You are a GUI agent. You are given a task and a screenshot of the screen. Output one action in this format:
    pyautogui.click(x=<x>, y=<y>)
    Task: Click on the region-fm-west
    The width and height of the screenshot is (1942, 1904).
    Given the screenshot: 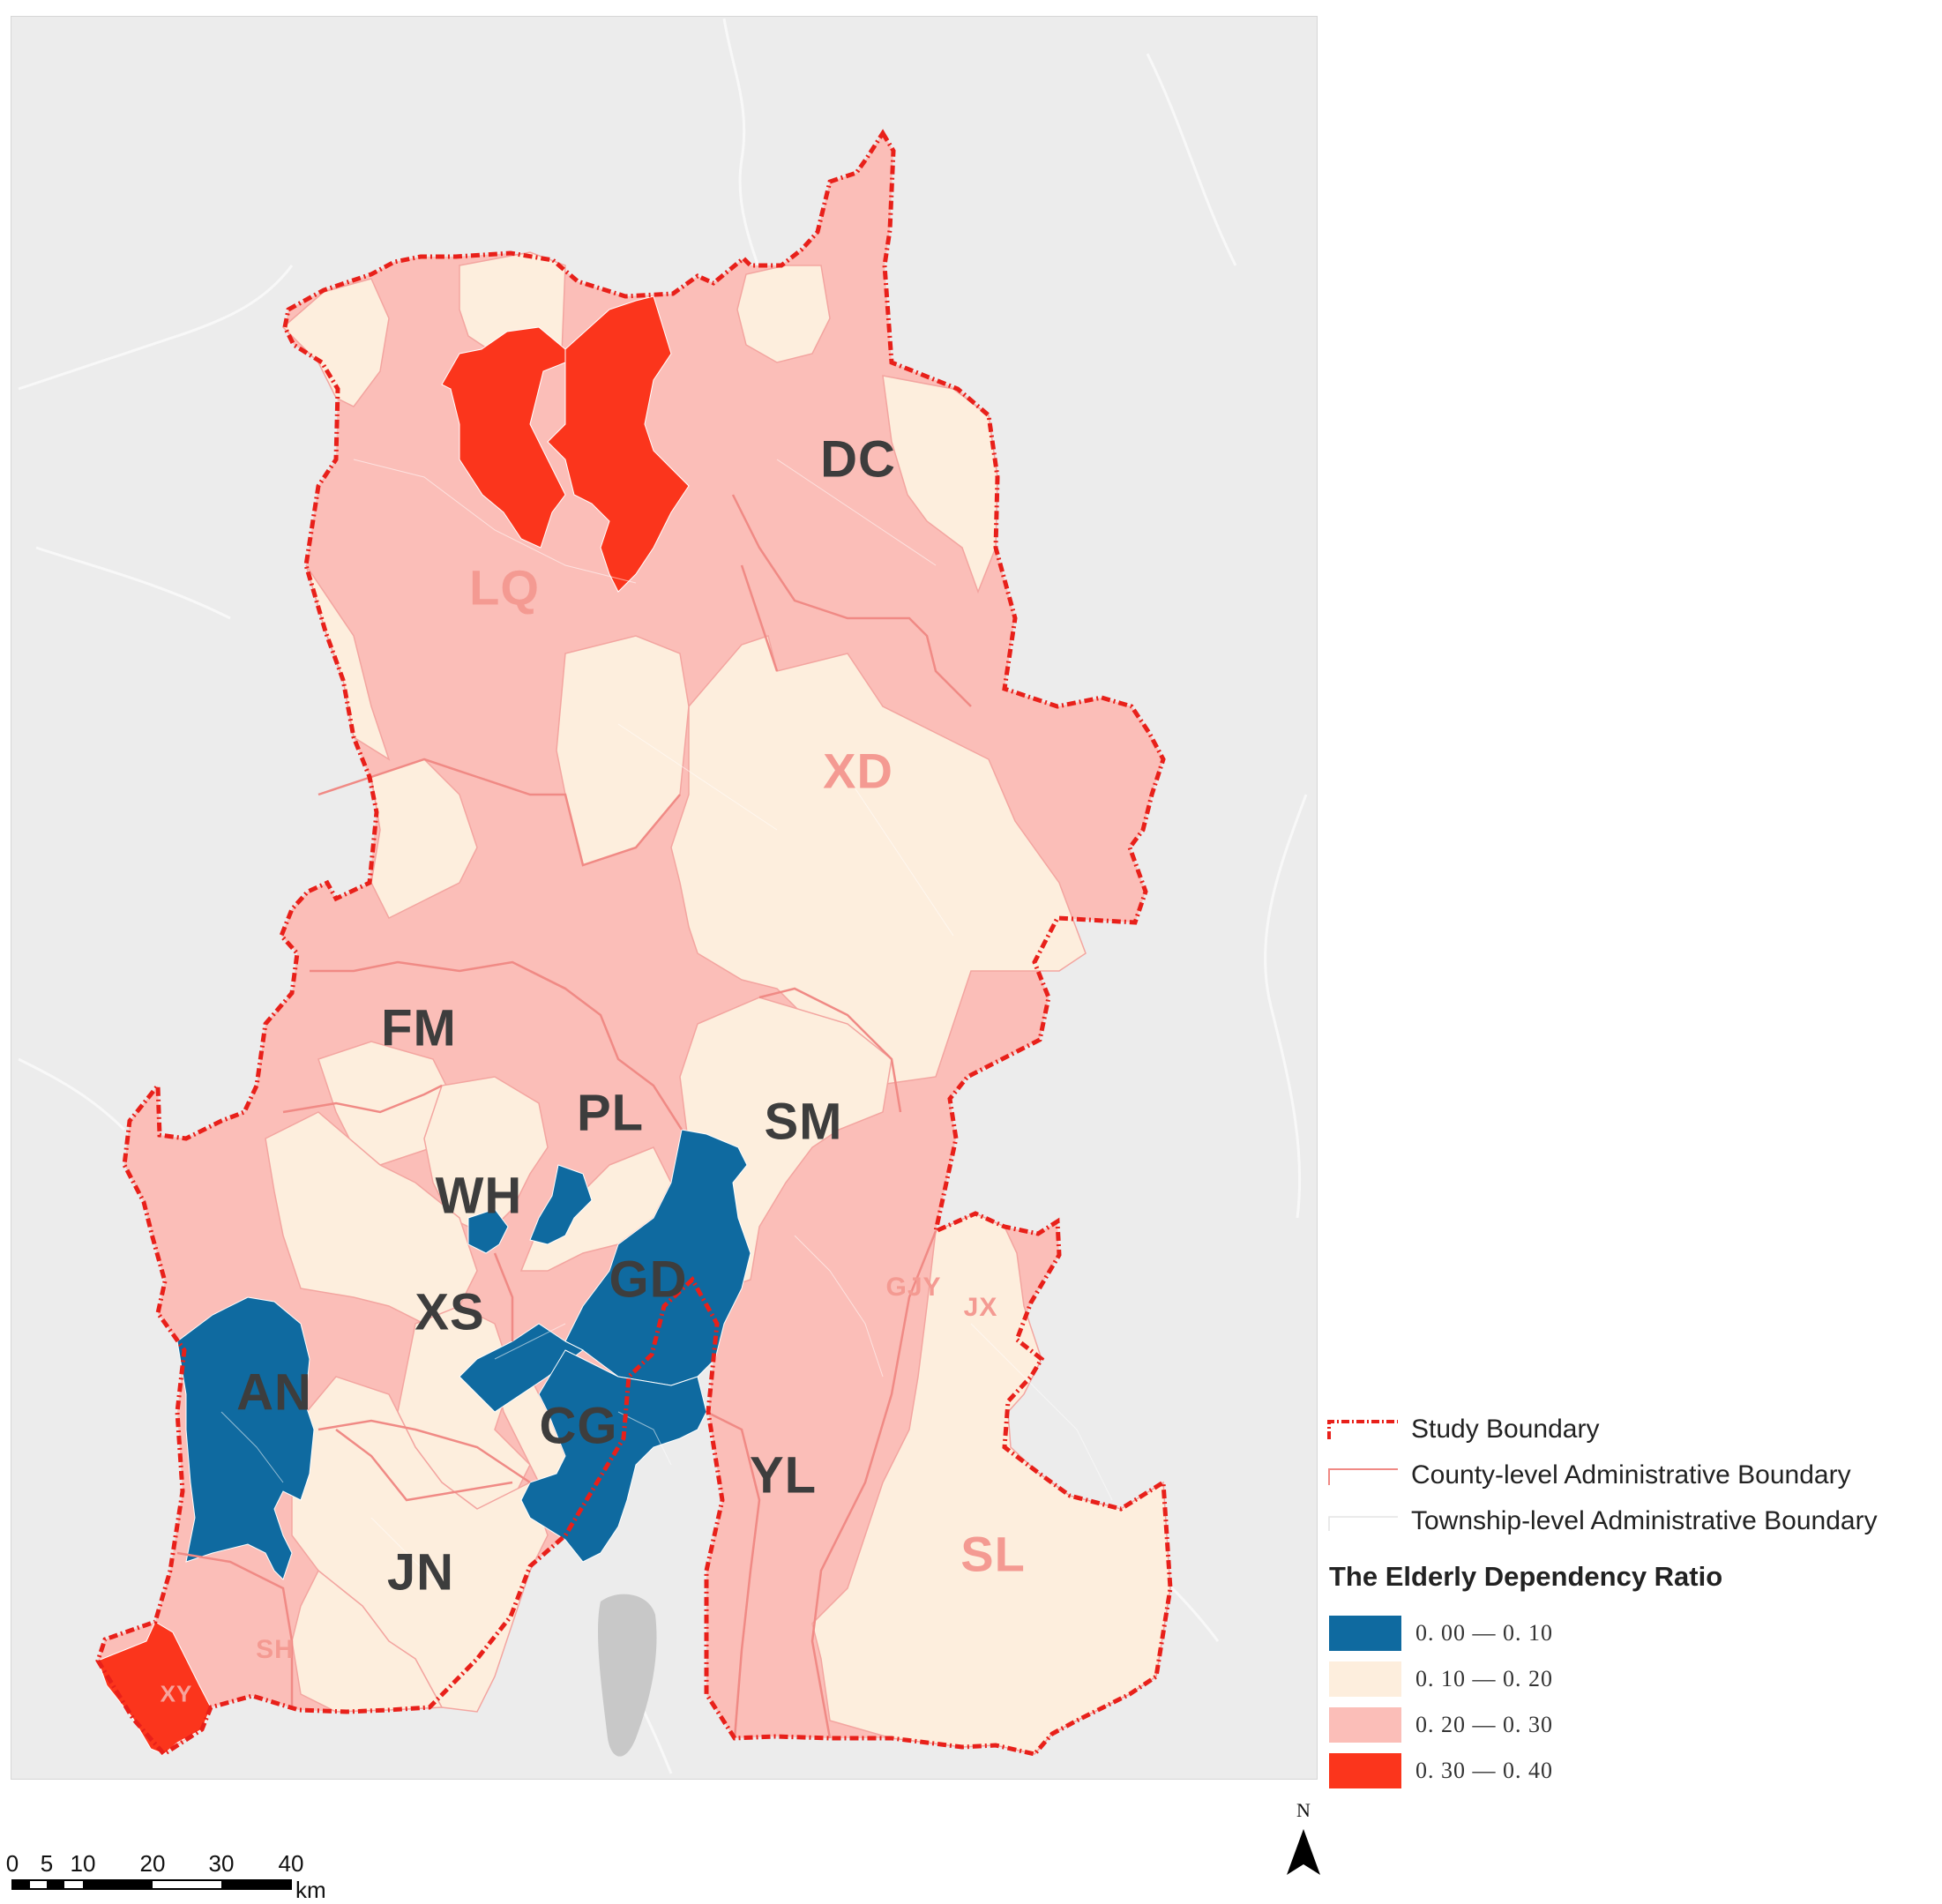 What is the action you would take?
    pyautogui.click(x=424, y=839)
    